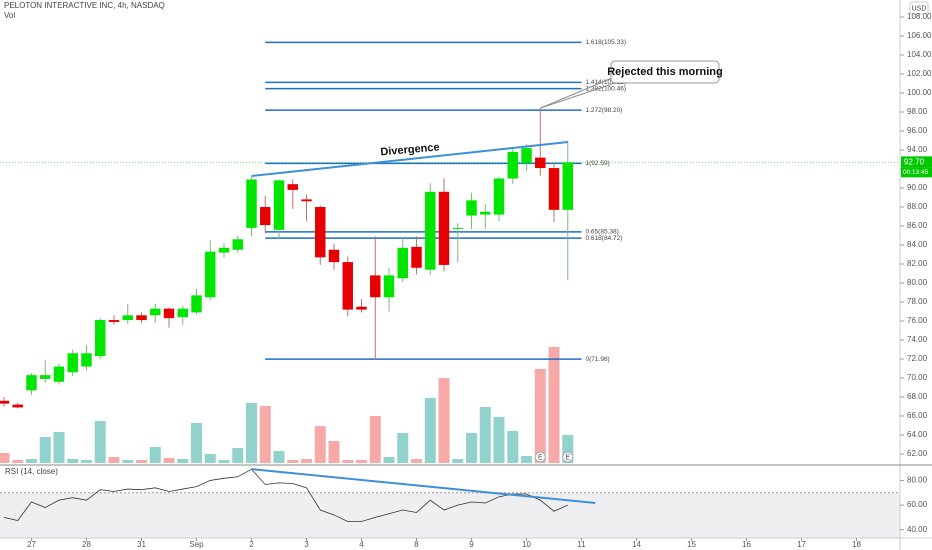 This screenshot has height=550, width=932. I want to click on volume-label: Vol, so click(9, 15).